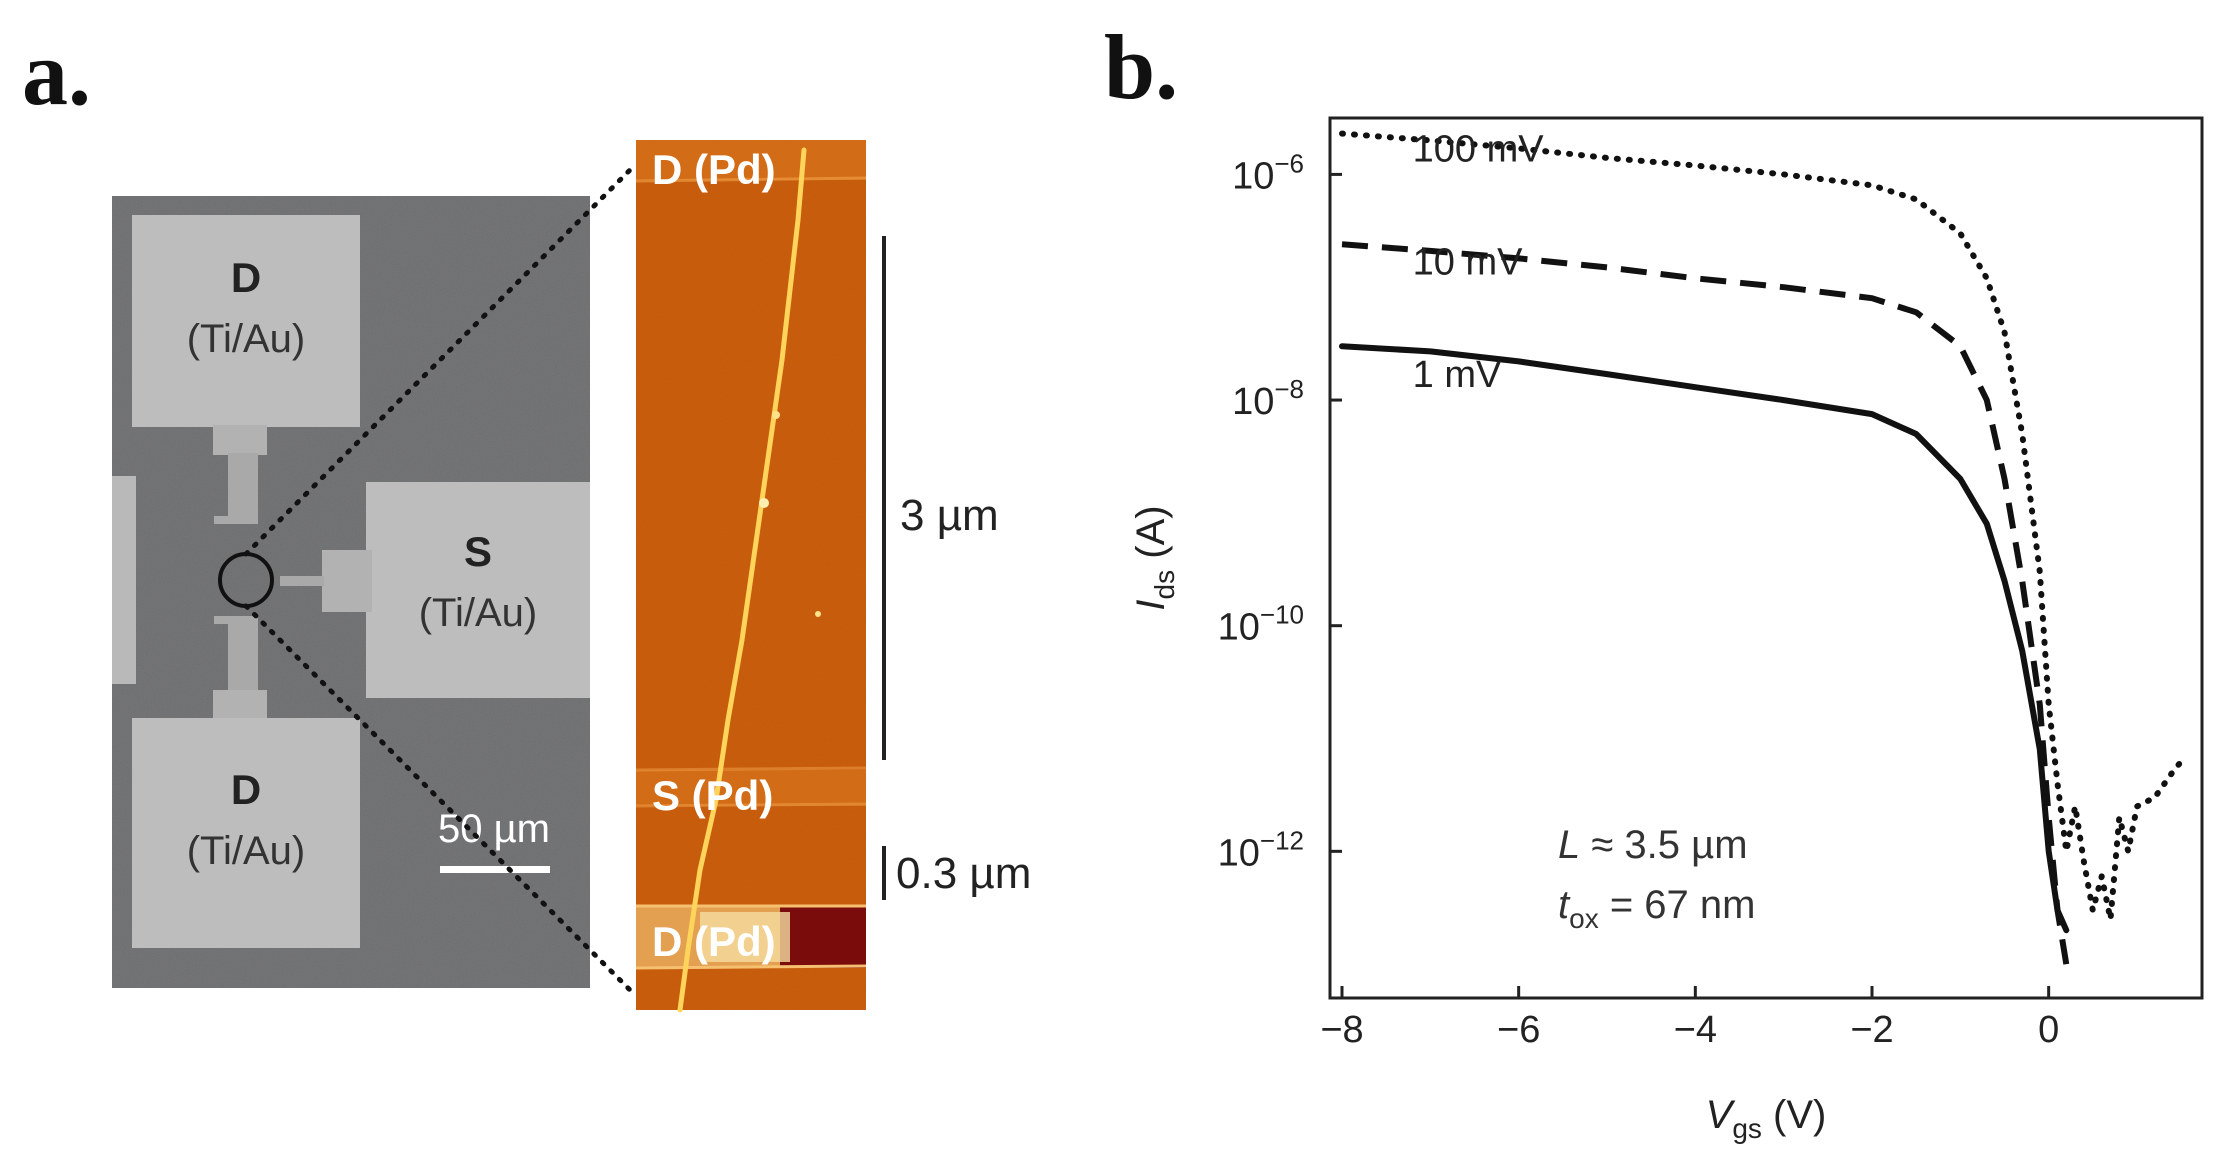 The width and height of the screenshot is (2222, 1164). Describe the element at coordinates (1695, 1030) in the screenshot. I see `x-tick-label: −4` at that location.